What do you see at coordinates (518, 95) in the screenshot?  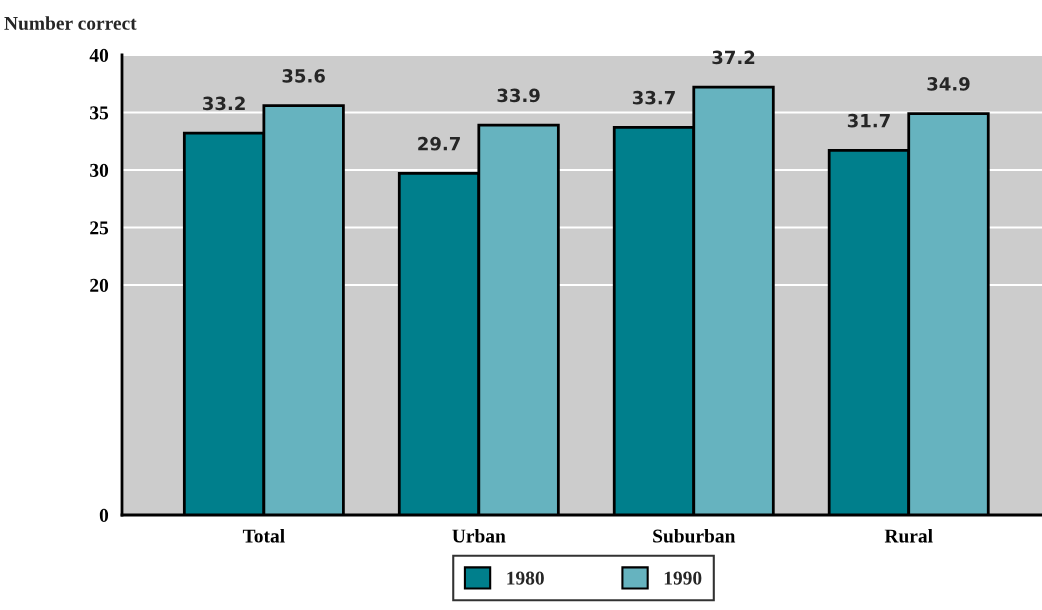 I see `data-label: 33.9` at bounding box center [518, 95].